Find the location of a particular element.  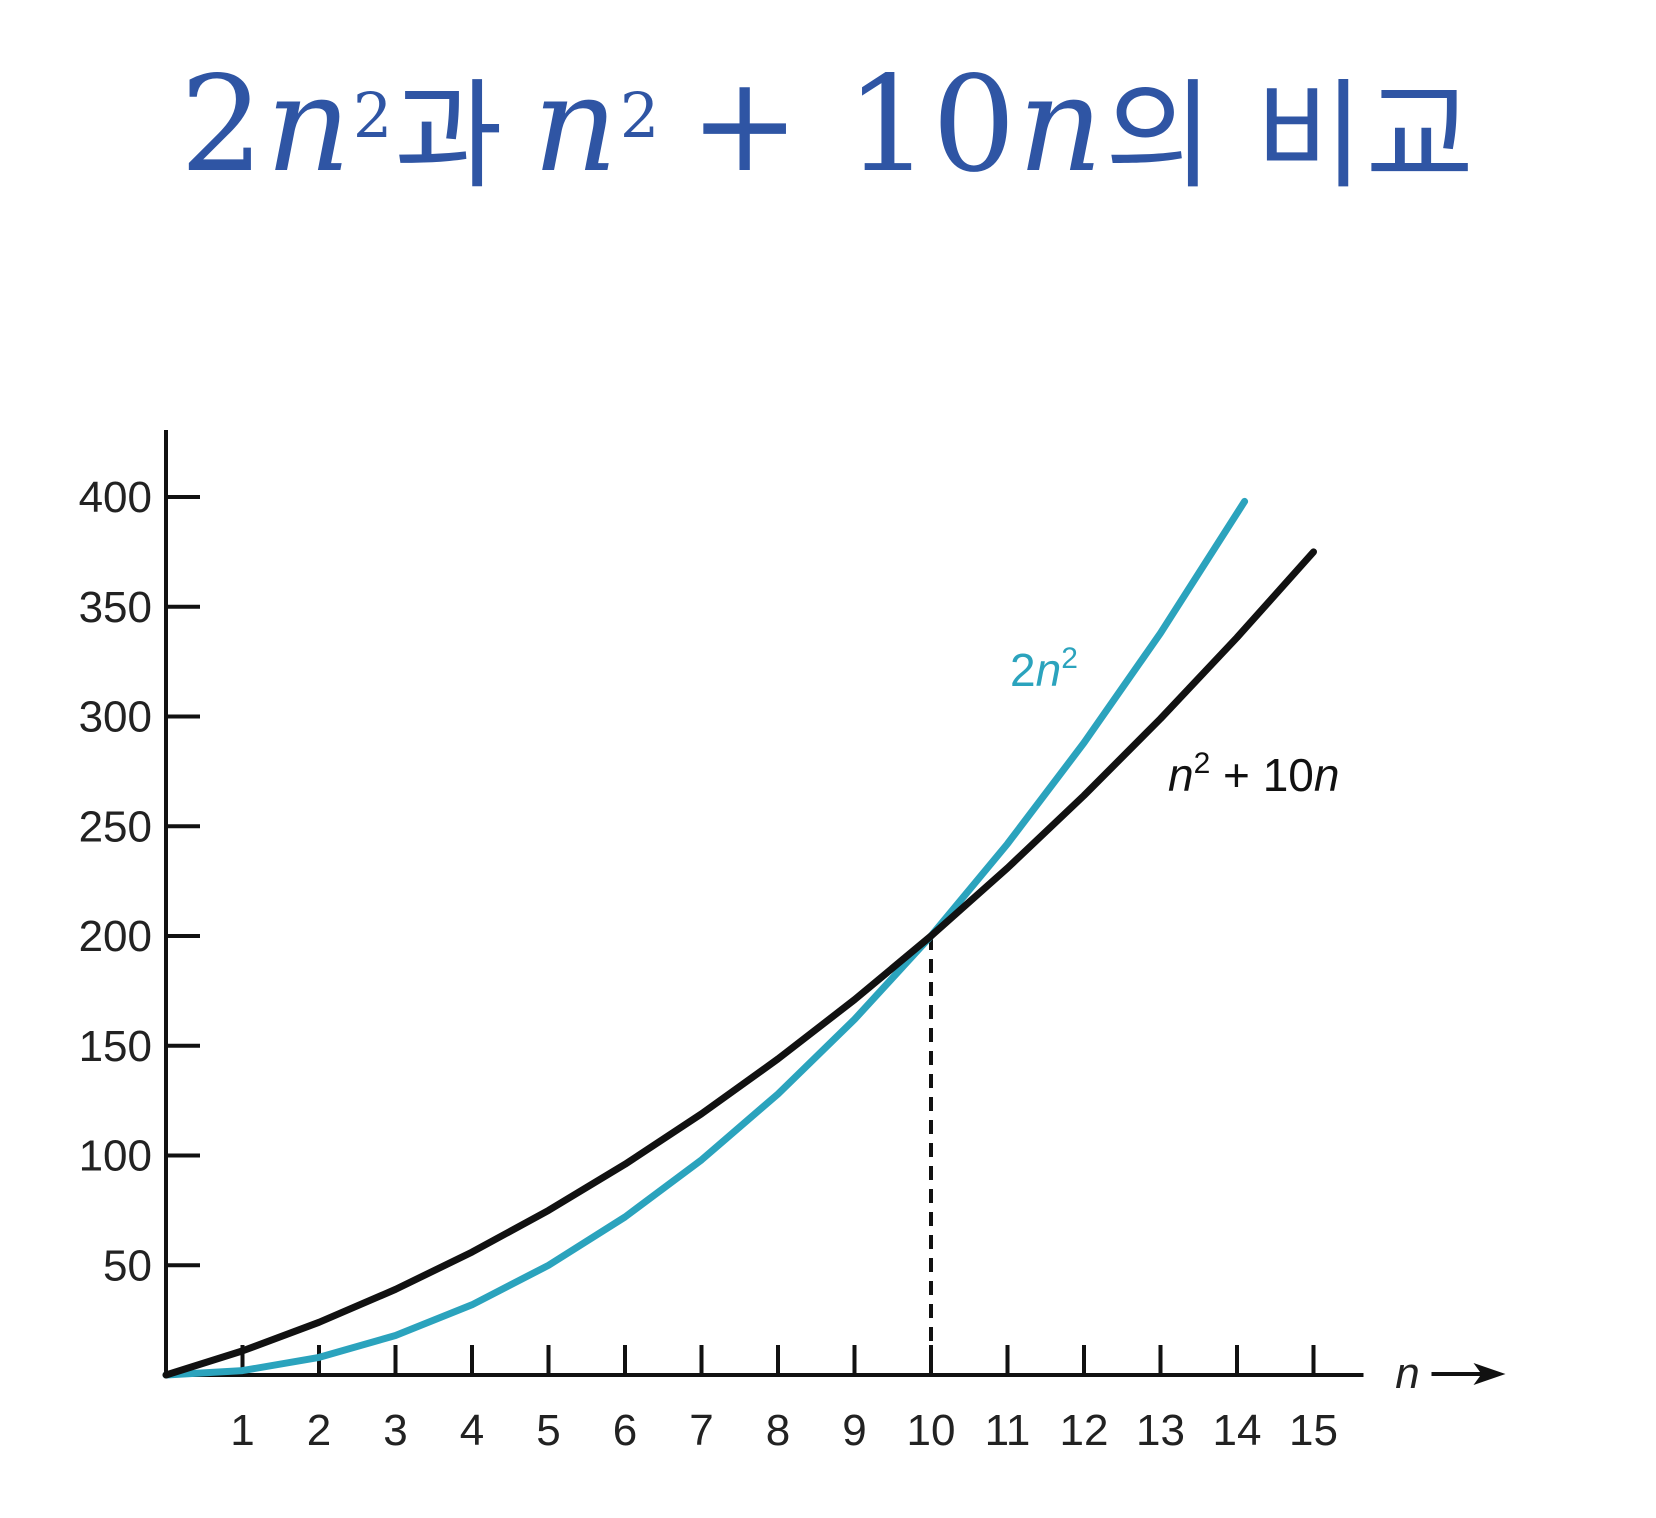

title-exponent-2: 2 is located at coordinates (640, 115).